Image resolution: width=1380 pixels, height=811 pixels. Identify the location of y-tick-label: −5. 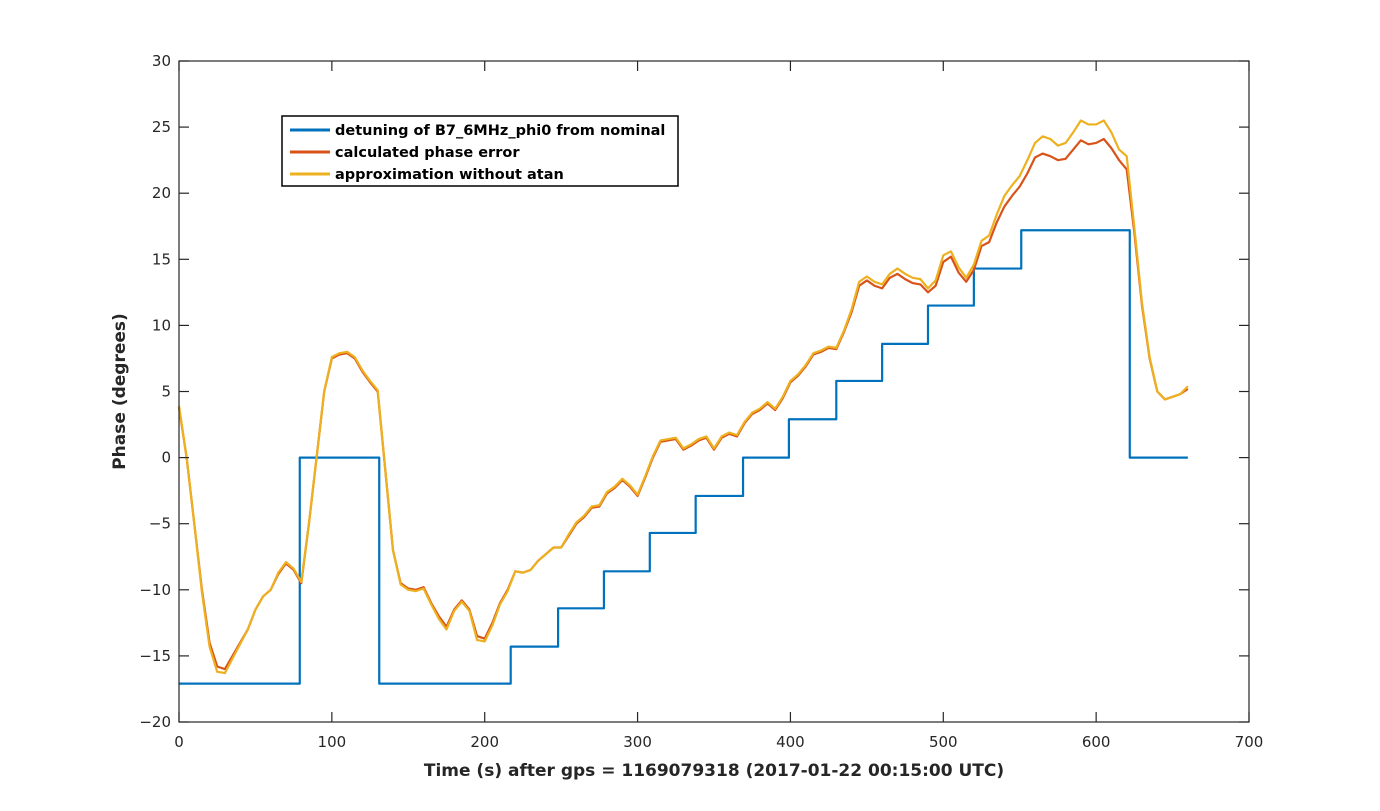
(160, 524).